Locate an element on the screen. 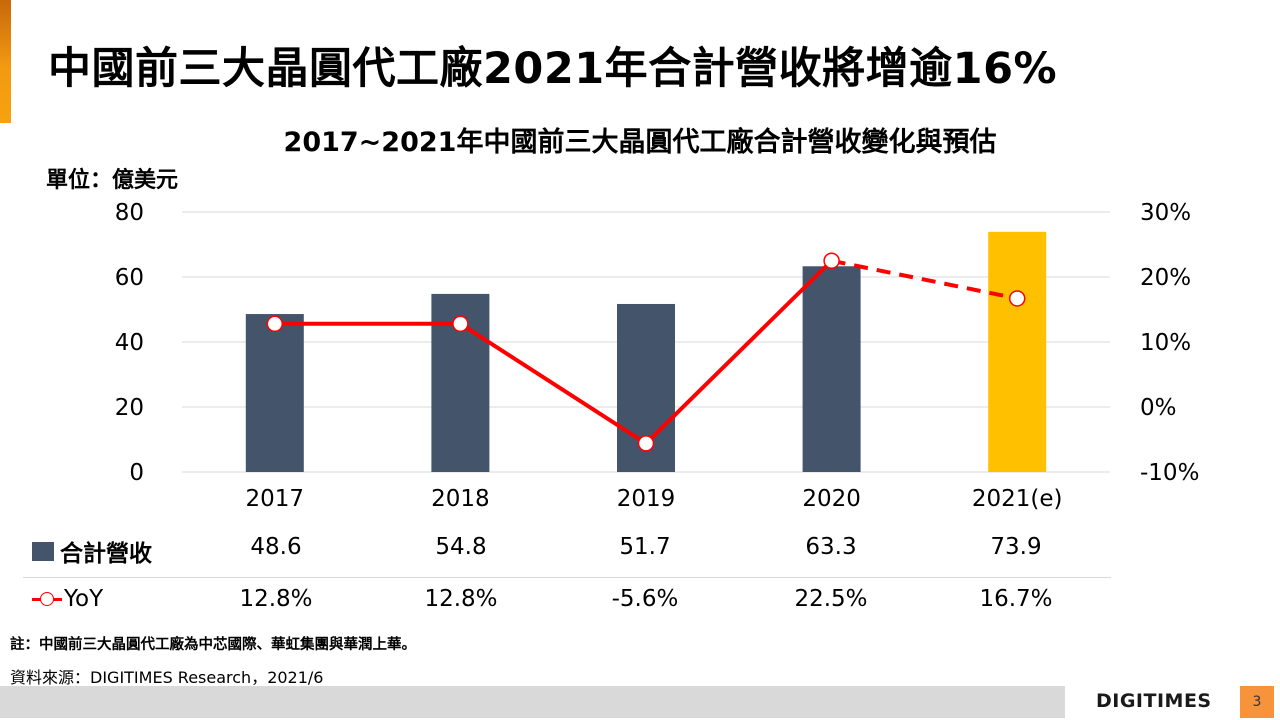 This screenshot has height=720, width=1280. table-row-revenue: 合計營收 48.6 54.8 51.7 63.3 73.9 is located at coordinates (640, 550).